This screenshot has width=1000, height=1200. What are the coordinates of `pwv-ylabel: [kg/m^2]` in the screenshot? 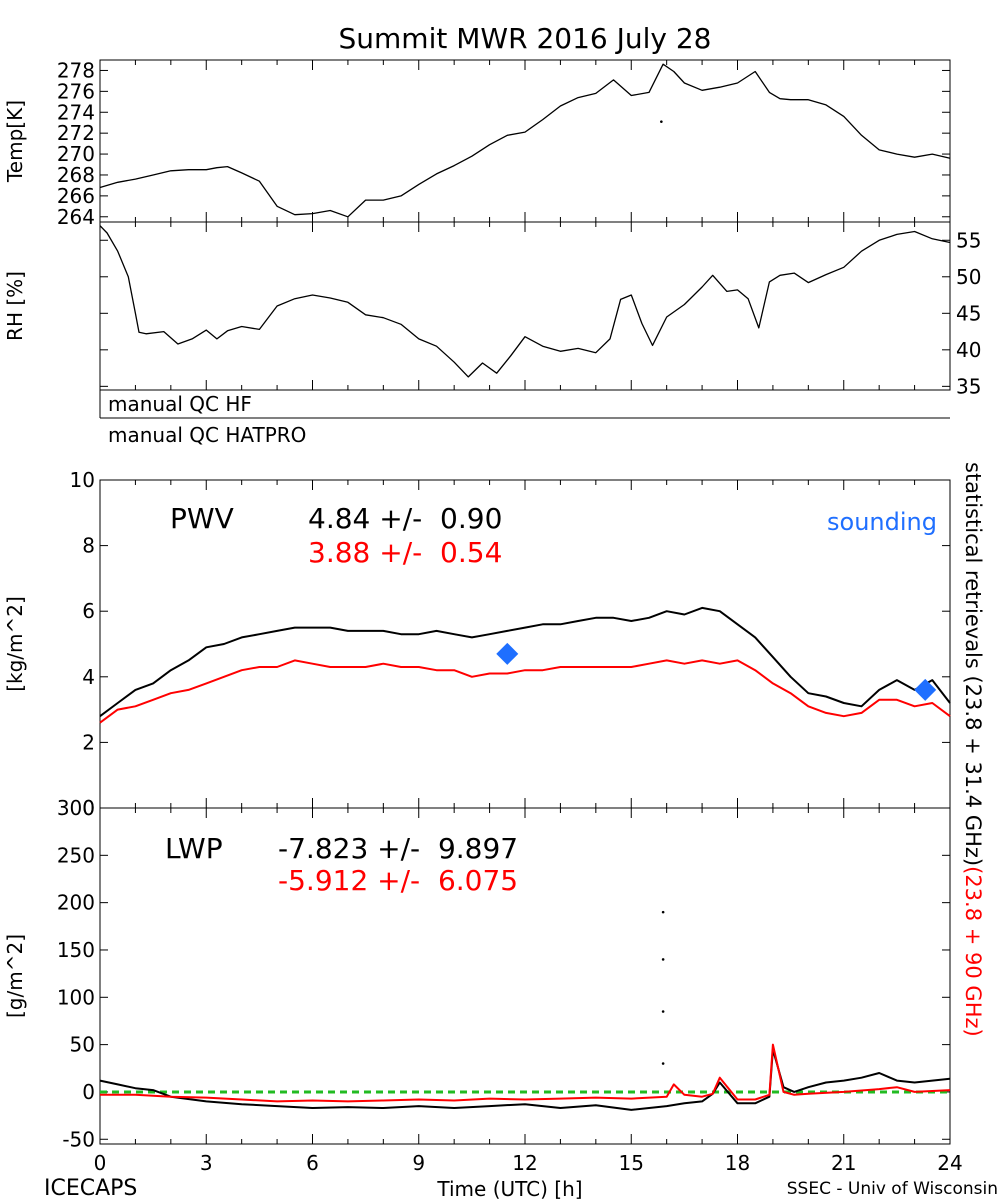 It's located at (15, 644).